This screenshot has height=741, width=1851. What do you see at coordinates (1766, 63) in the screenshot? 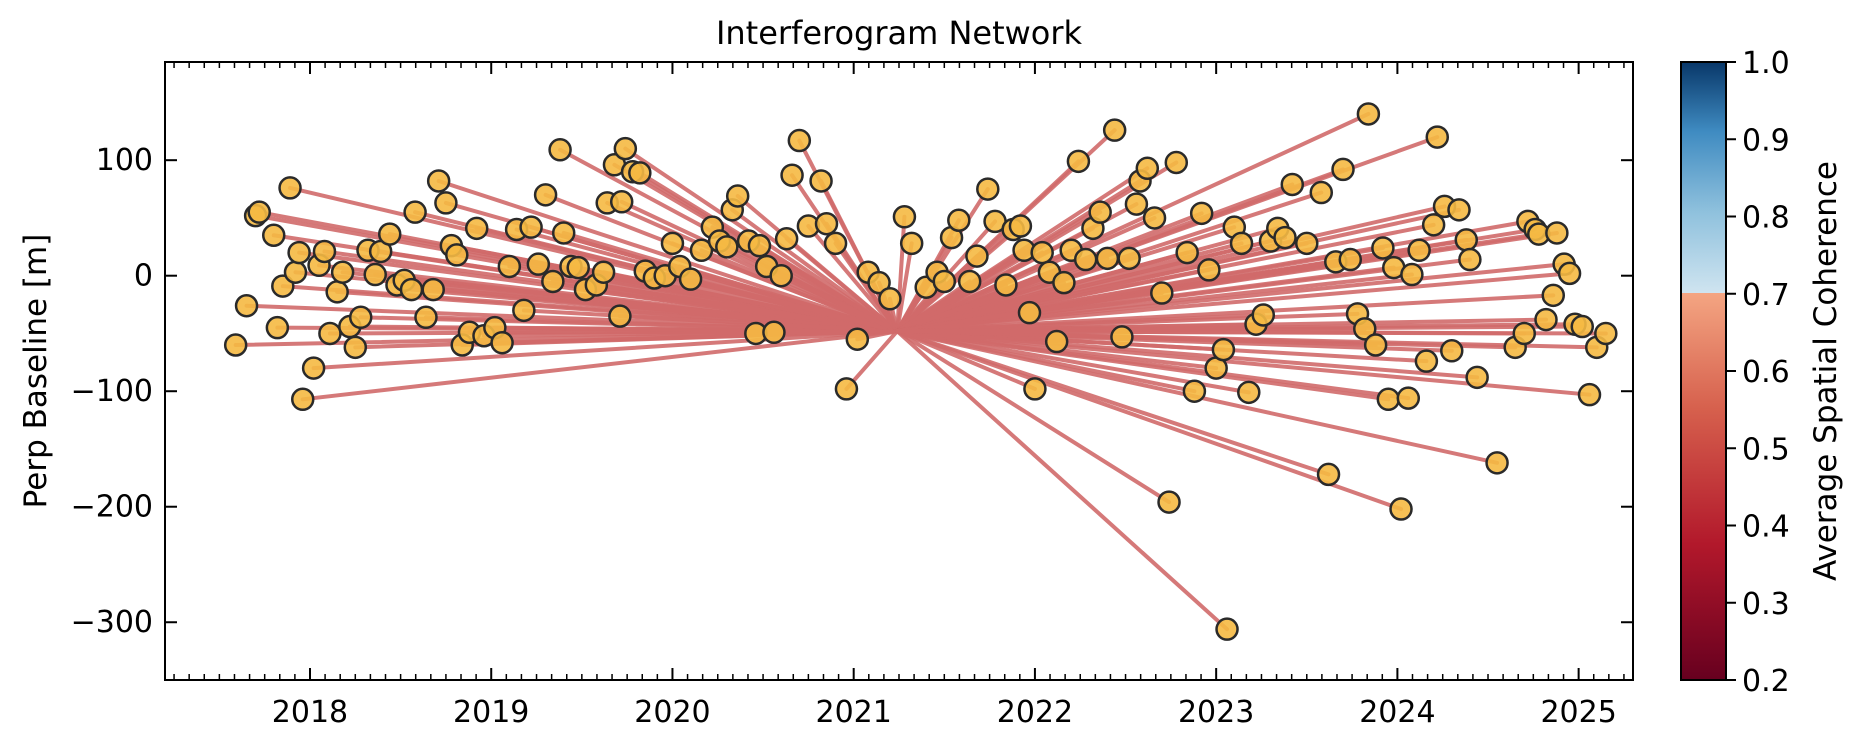
I see `colorbar-tick-label-0: 1.0` at bounding box center [1766, 63].